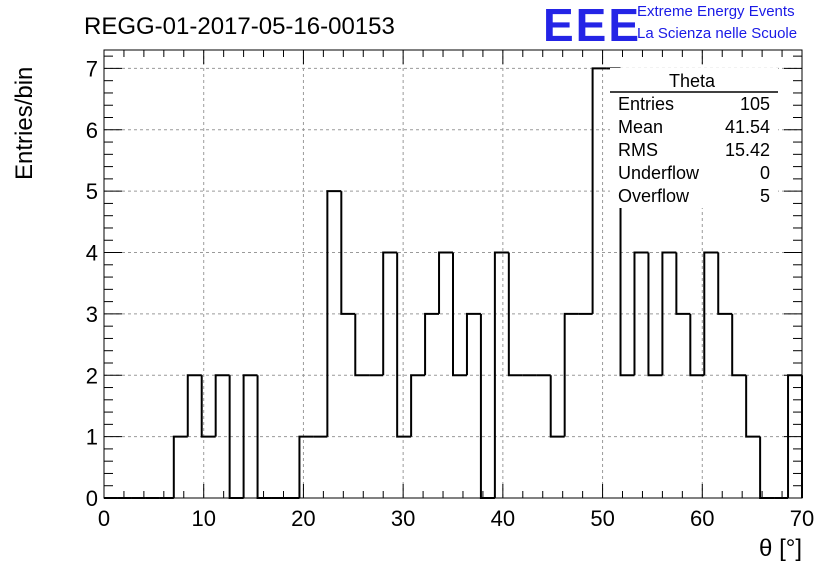 The height and width of the screenshot is (572, 836). What do you see at coordinates (303, 518) in the screenshot?
I see `x-tick-label: 20` at bounding box center [303, 518].